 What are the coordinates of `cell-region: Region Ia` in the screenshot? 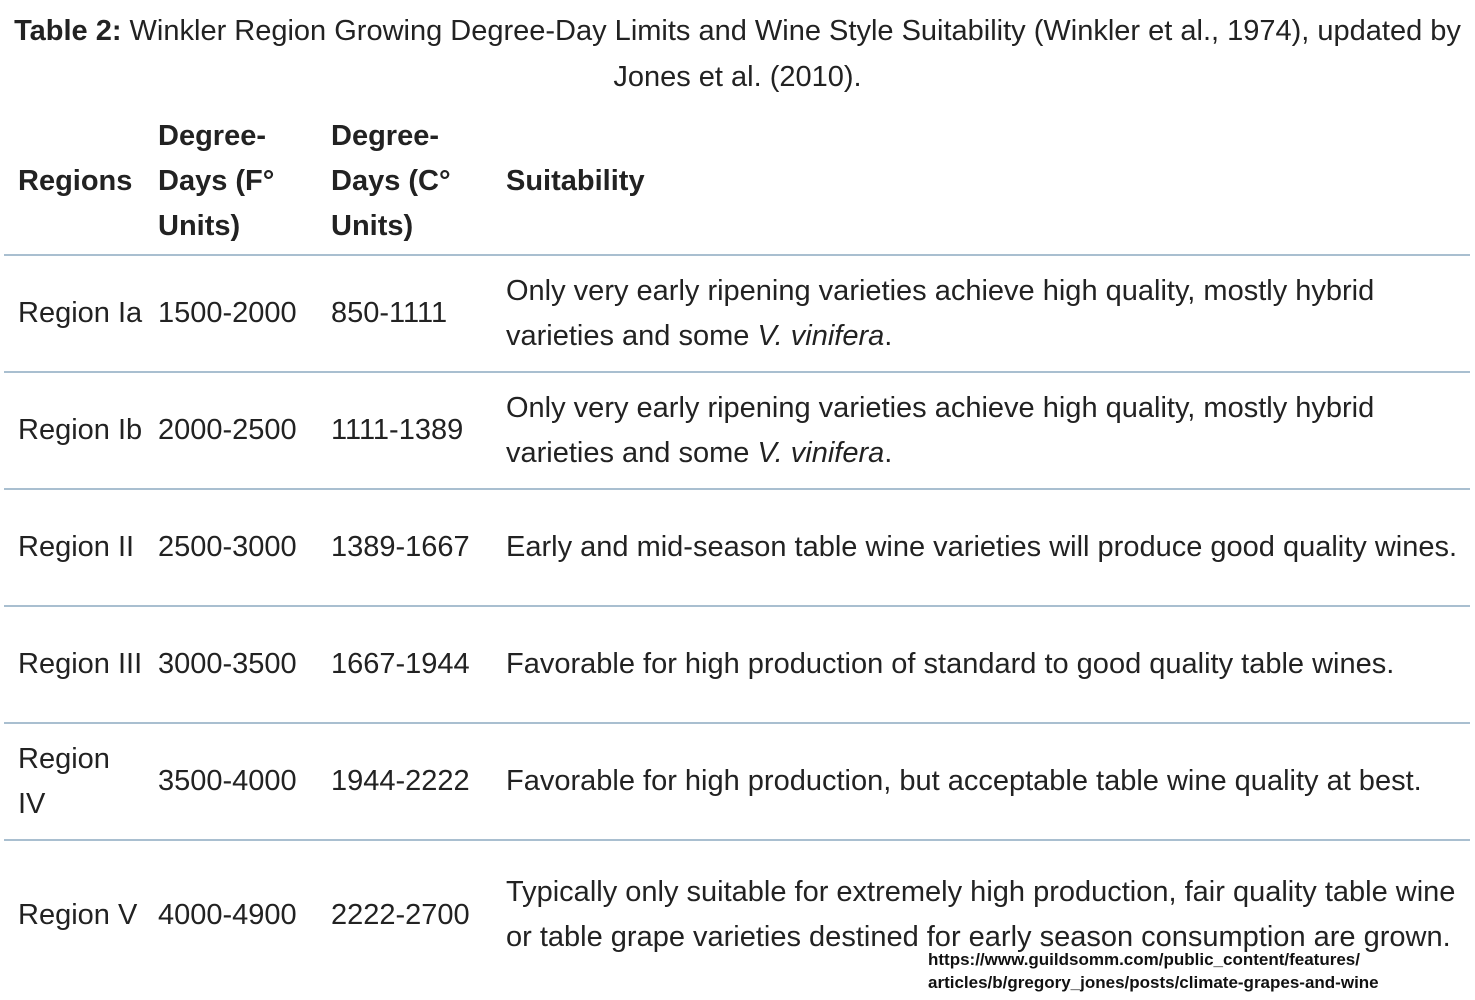 It's located at (74, 314).